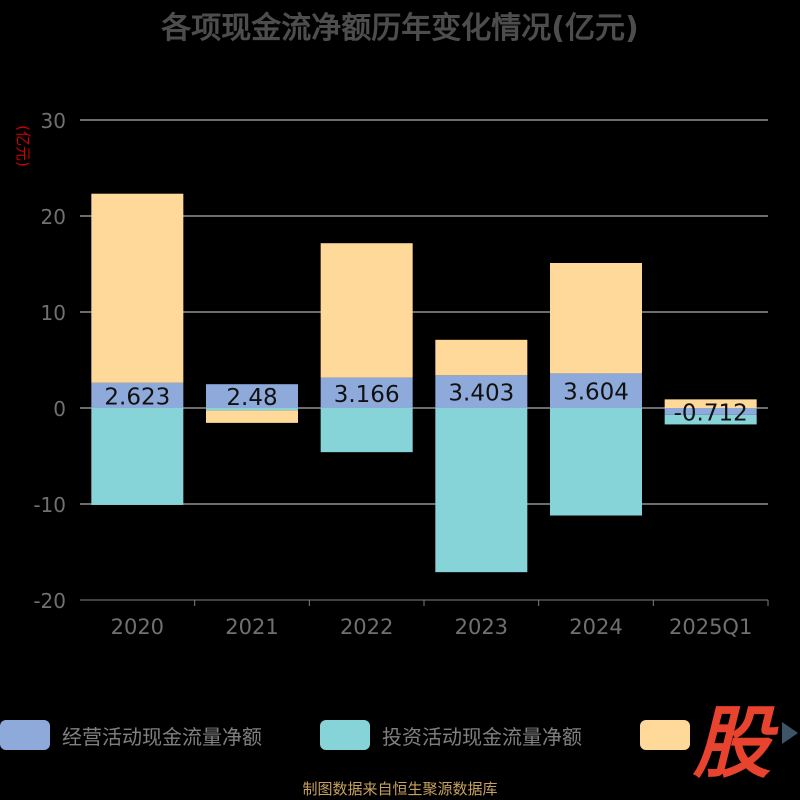  Describe the element at coordinates (59, 409) in the screenshot. I see `y-tick-label: 0` at that location.